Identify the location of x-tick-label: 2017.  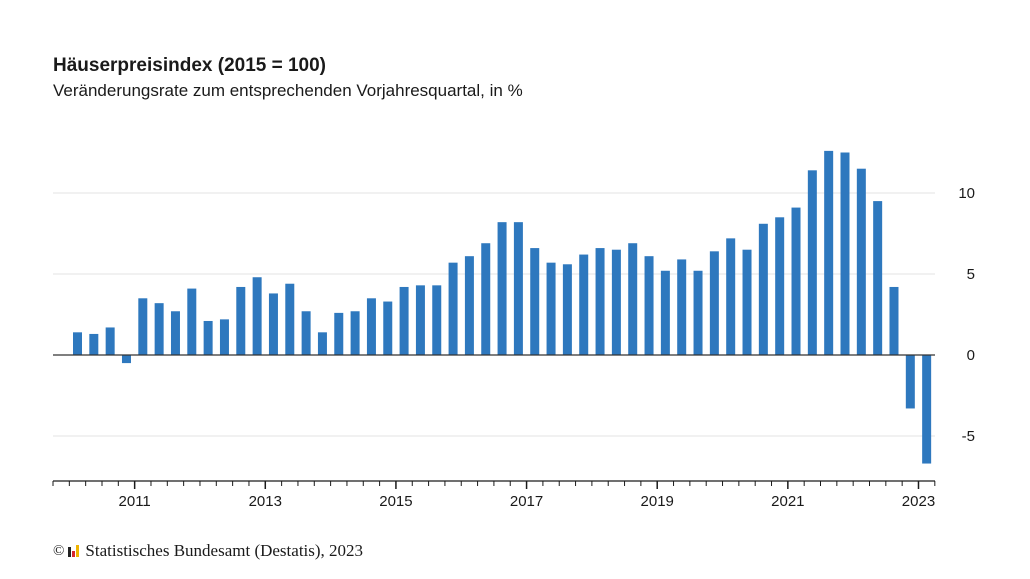
(526, 501).